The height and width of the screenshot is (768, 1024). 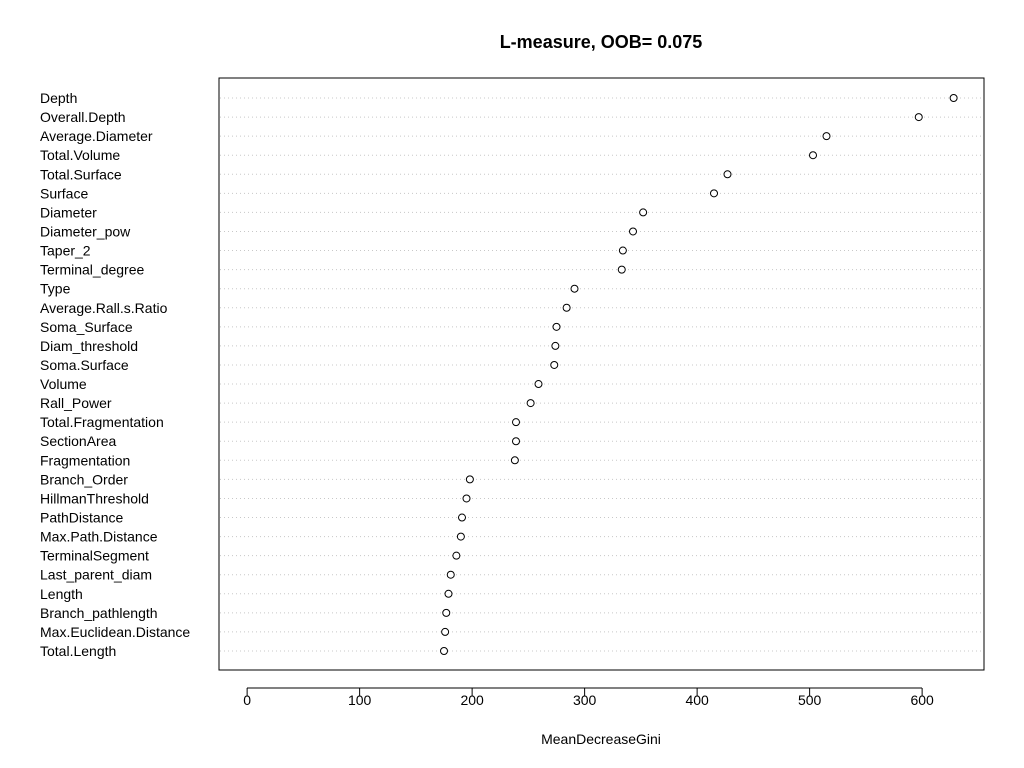 I want to click on category-label: Average.Rall.s.Ratio, so click(x=104, y=308).